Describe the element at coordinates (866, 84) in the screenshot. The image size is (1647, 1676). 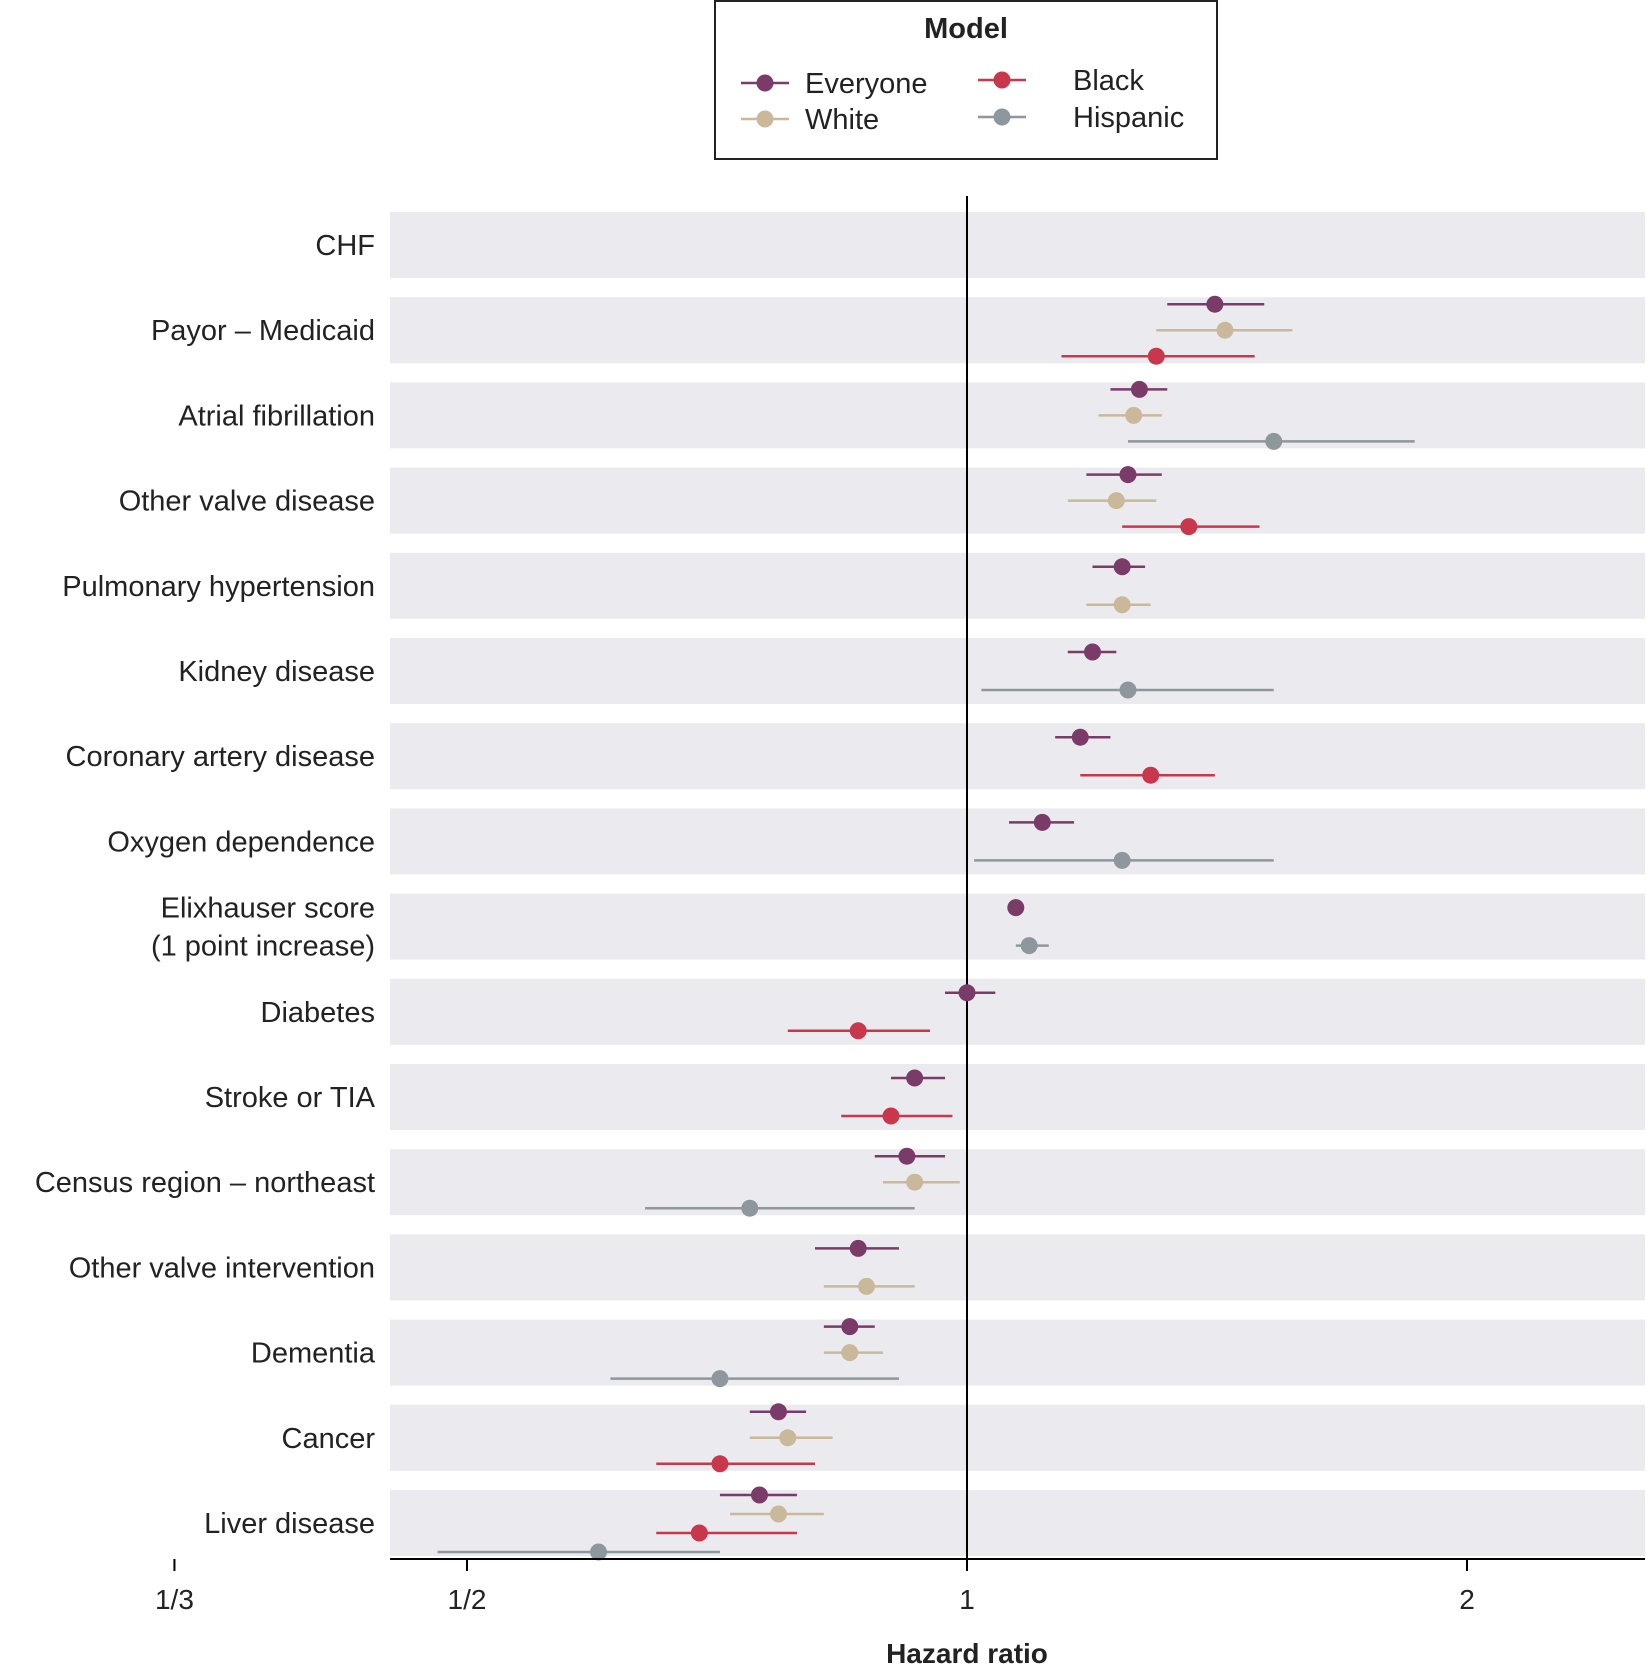
I see `legend-label-everyone: Everyone` at that location.